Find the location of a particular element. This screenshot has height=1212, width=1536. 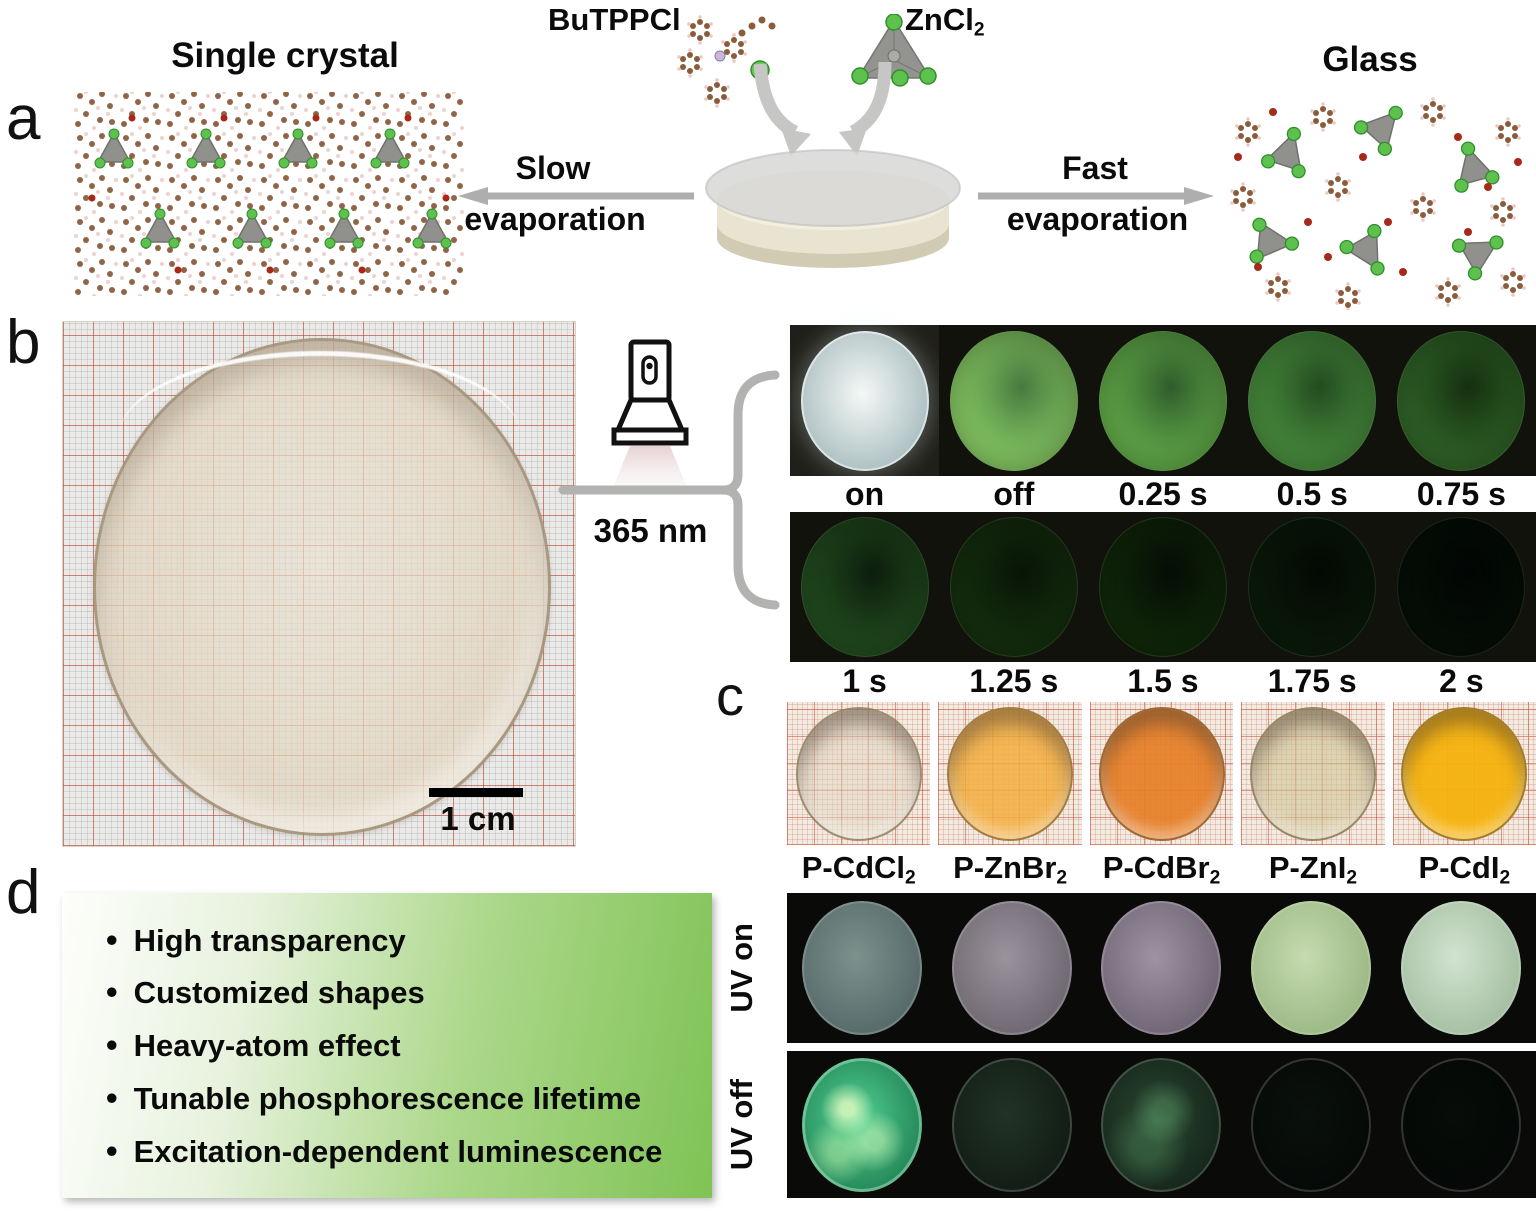

feature-item: Customized shapes is located at coordinates (399, 992).